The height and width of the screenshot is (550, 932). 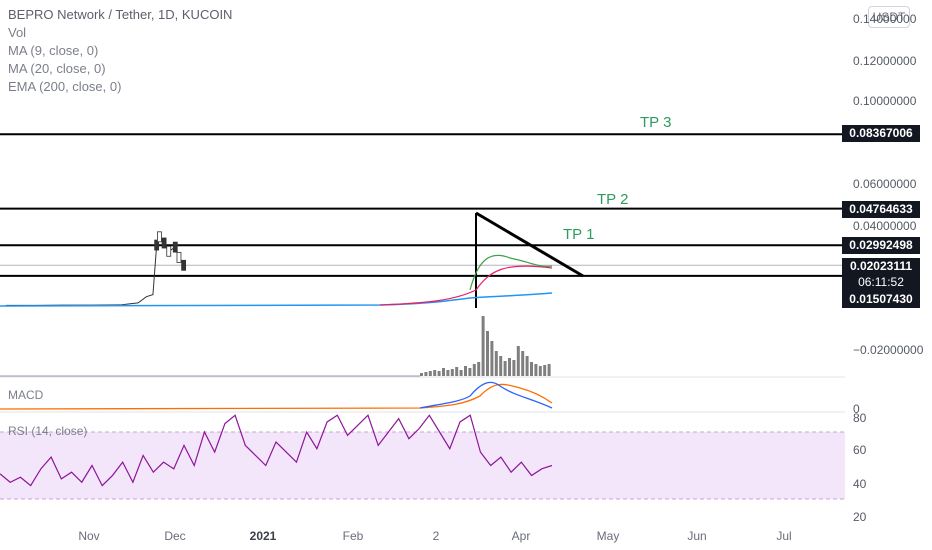 I want to click on rsi-band, so click(x=422, y=465).